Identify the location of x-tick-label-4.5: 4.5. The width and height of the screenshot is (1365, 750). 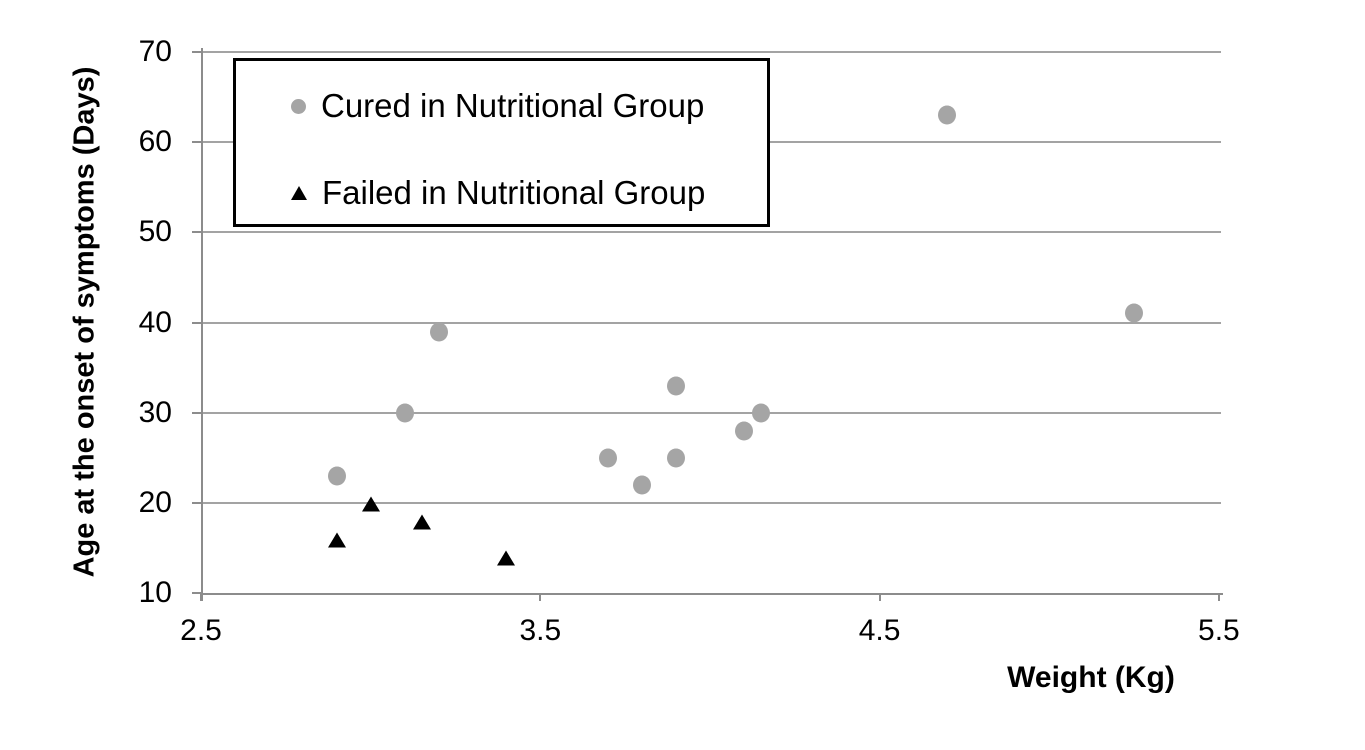
(879, 630).